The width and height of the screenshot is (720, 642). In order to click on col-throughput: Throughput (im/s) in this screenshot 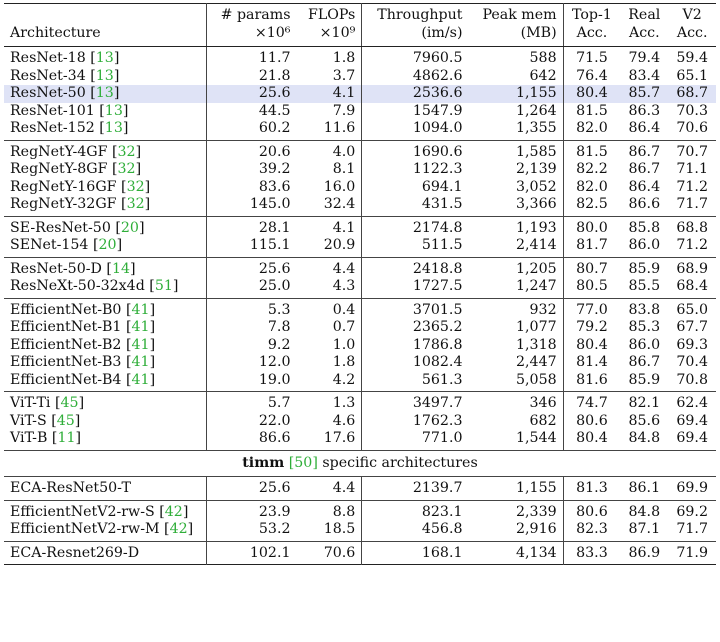, I will do `click(415, 25)`.